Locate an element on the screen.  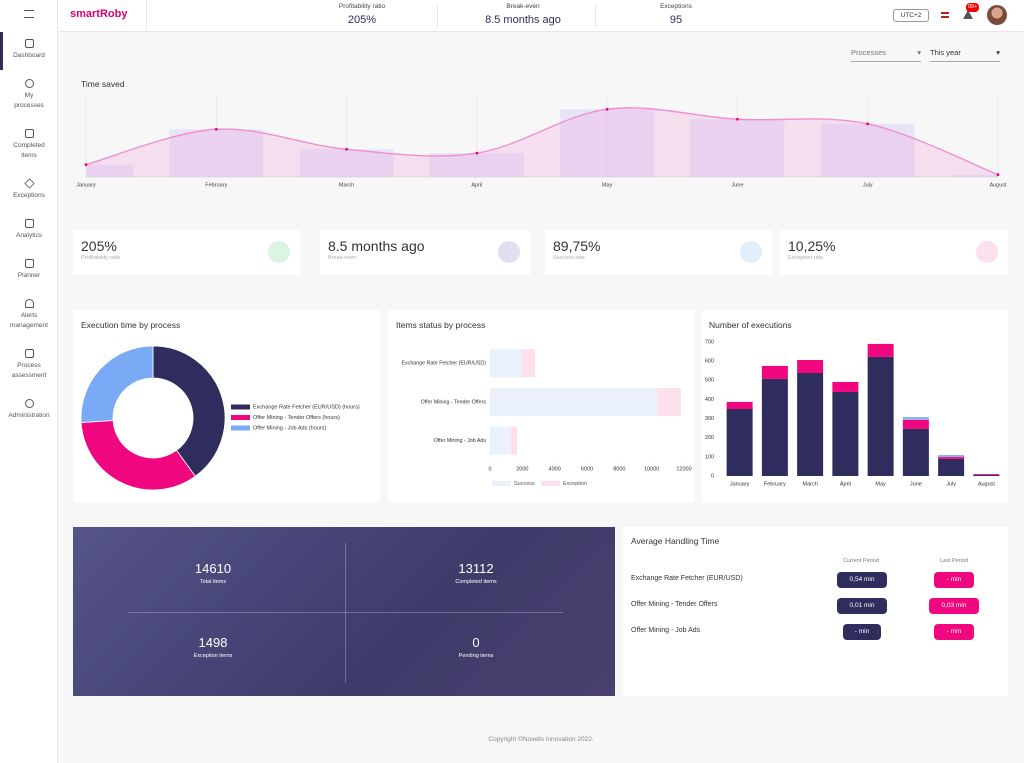
stat-label: Profitability ratio is located at coordinates (362, 6).